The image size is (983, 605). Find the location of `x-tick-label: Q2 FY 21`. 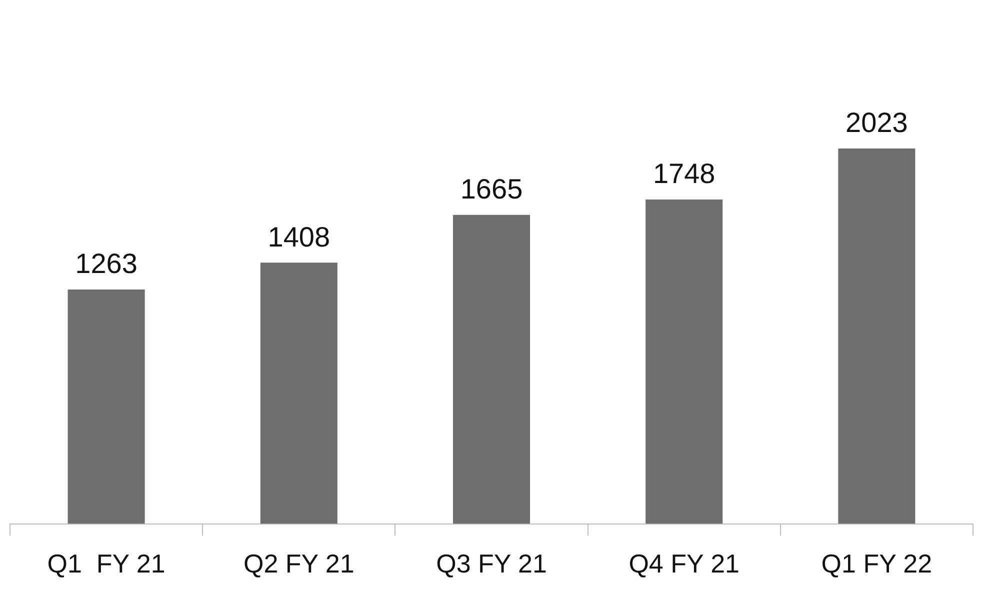

x-tick-label: Q2 FY 21 is located at coordinates (298, 563).